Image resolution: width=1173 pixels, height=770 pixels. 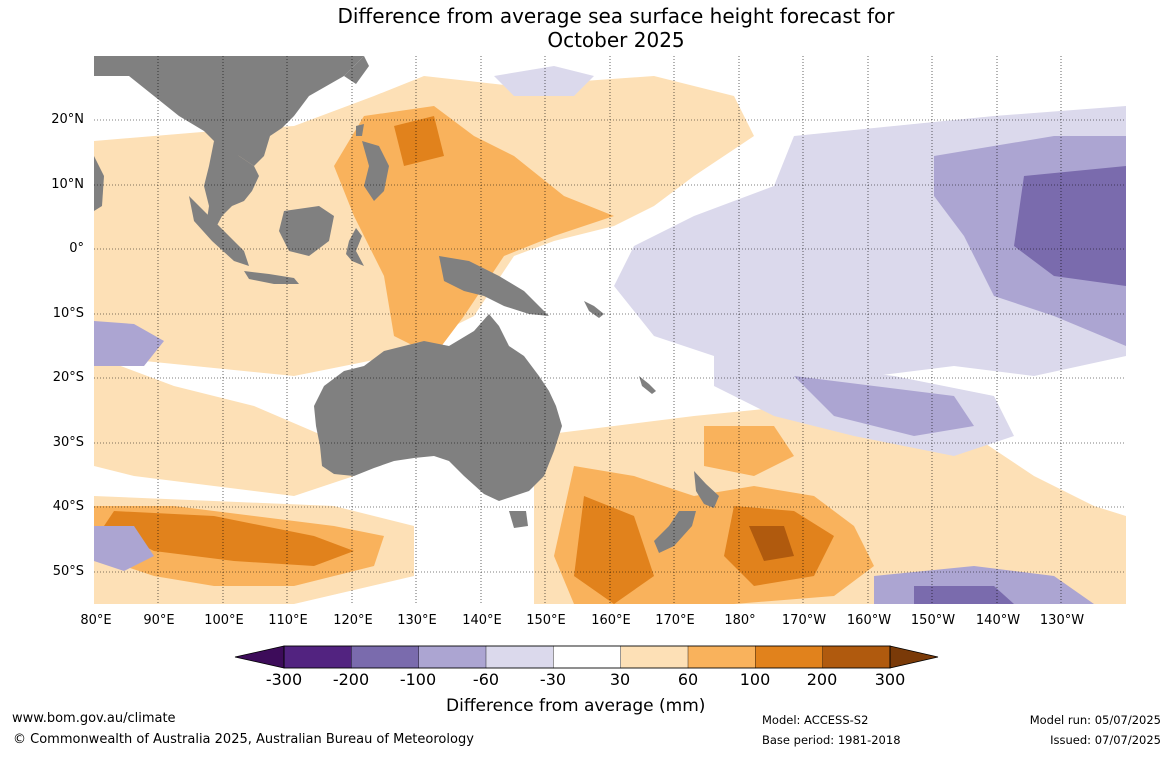 What do you see at coordinates (755, 679) in the screenshot?
I see `colorbar-tick: 100` at bounding box center [755, 679].